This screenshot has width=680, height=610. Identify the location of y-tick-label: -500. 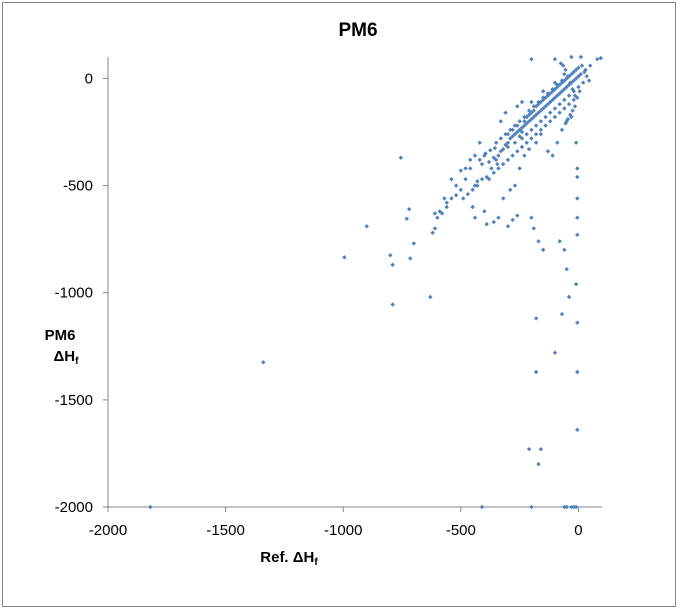
(78, 186).